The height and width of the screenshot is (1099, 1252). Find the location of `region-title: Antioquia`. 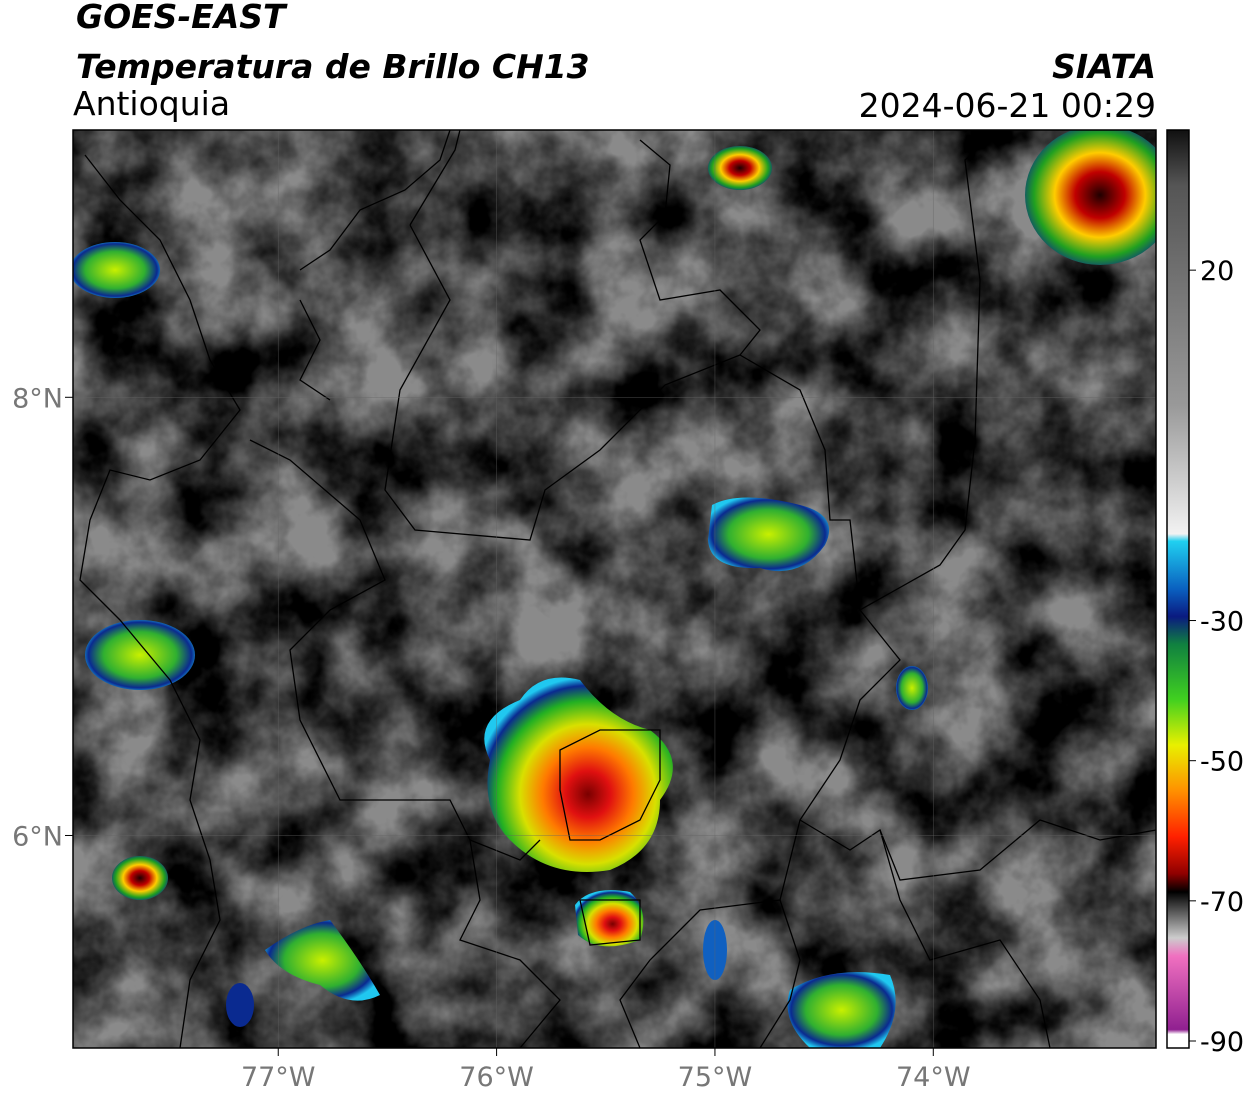

region-title: Antioquia is located at coordinates (151, 103).